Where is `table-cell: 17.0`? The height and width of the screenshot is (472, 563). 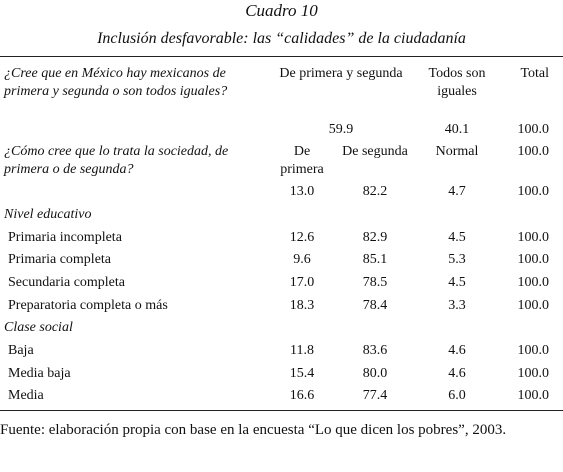 table-cell: 17.0 is located at coordinates (302, 282).